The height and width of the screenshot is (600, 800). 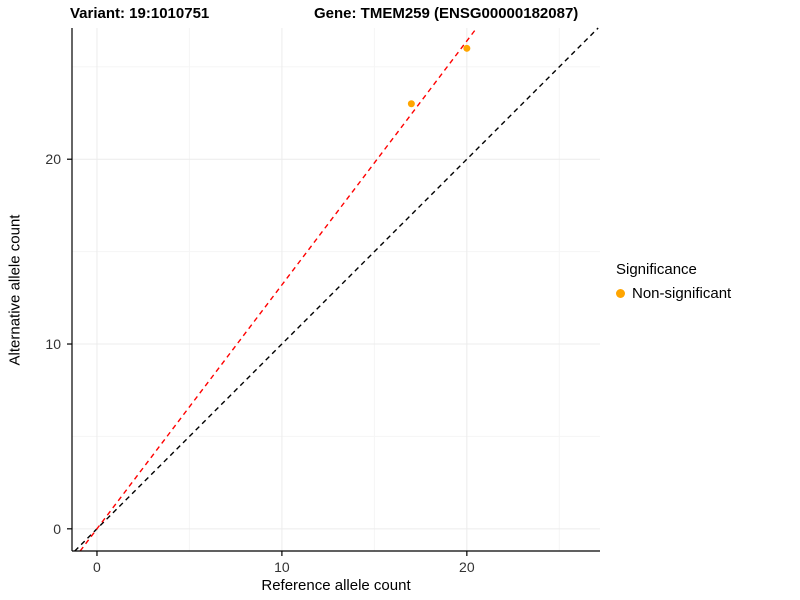 What do you see at coordinates (57, 528) in the screenshot?
I see `y-tick-label: 0` at bounding box center [57, 528].